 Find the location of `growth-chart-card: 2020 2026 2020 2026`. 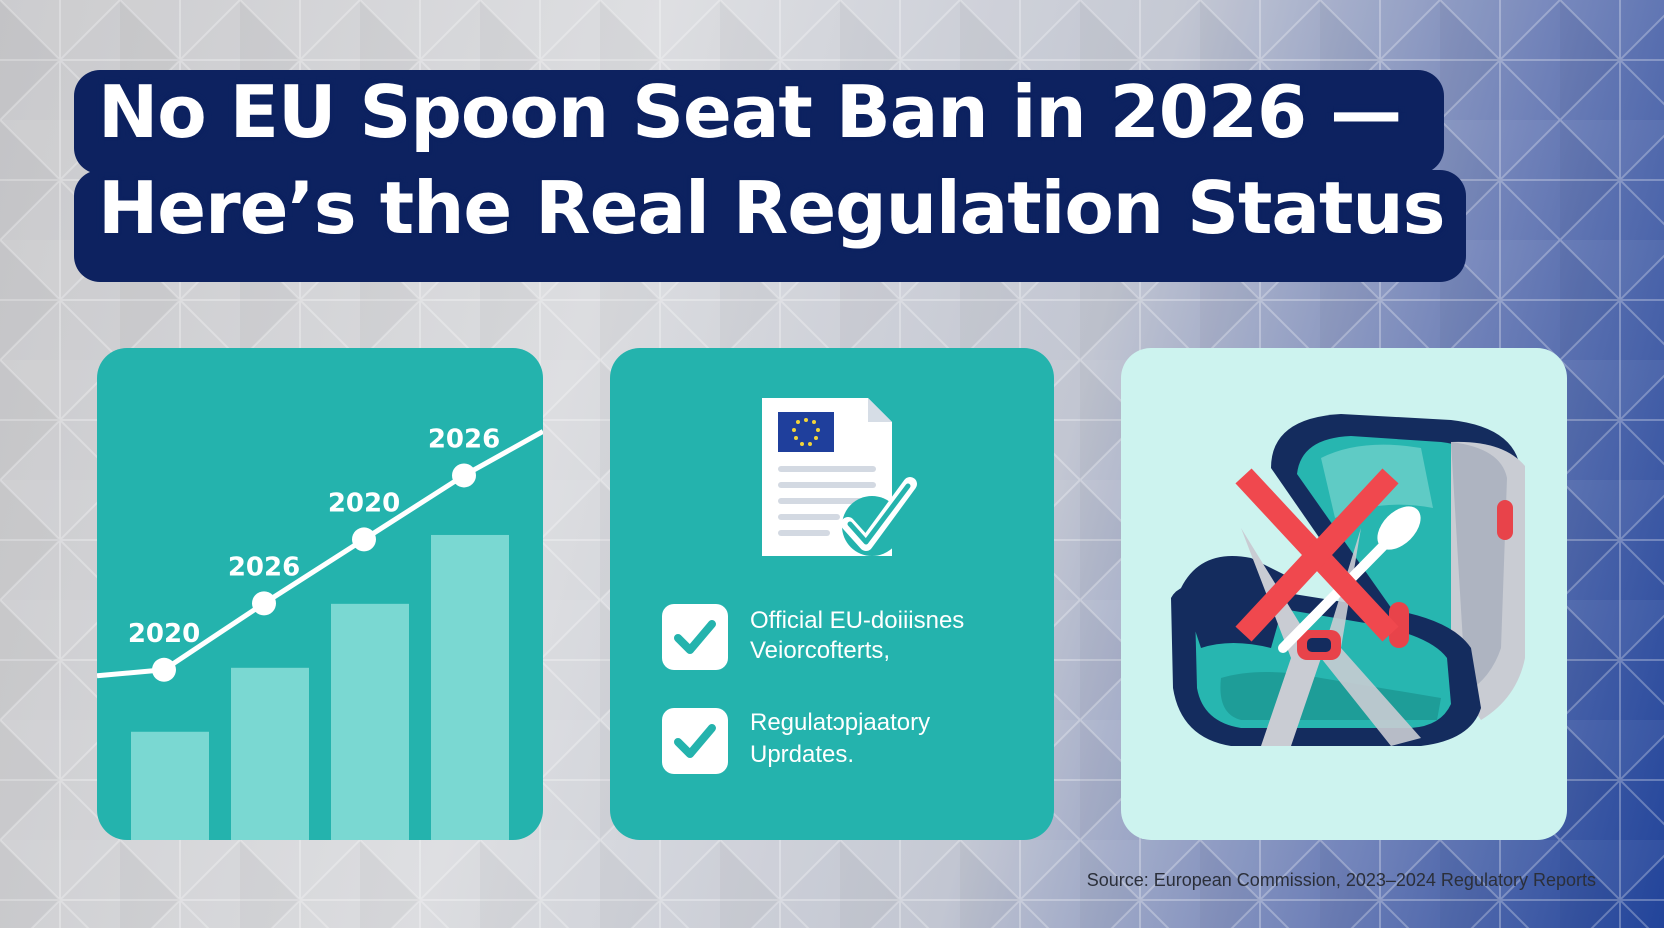

growth-chart-card: 2020 2026 2020 2026 is located at coordinates (320, 594).